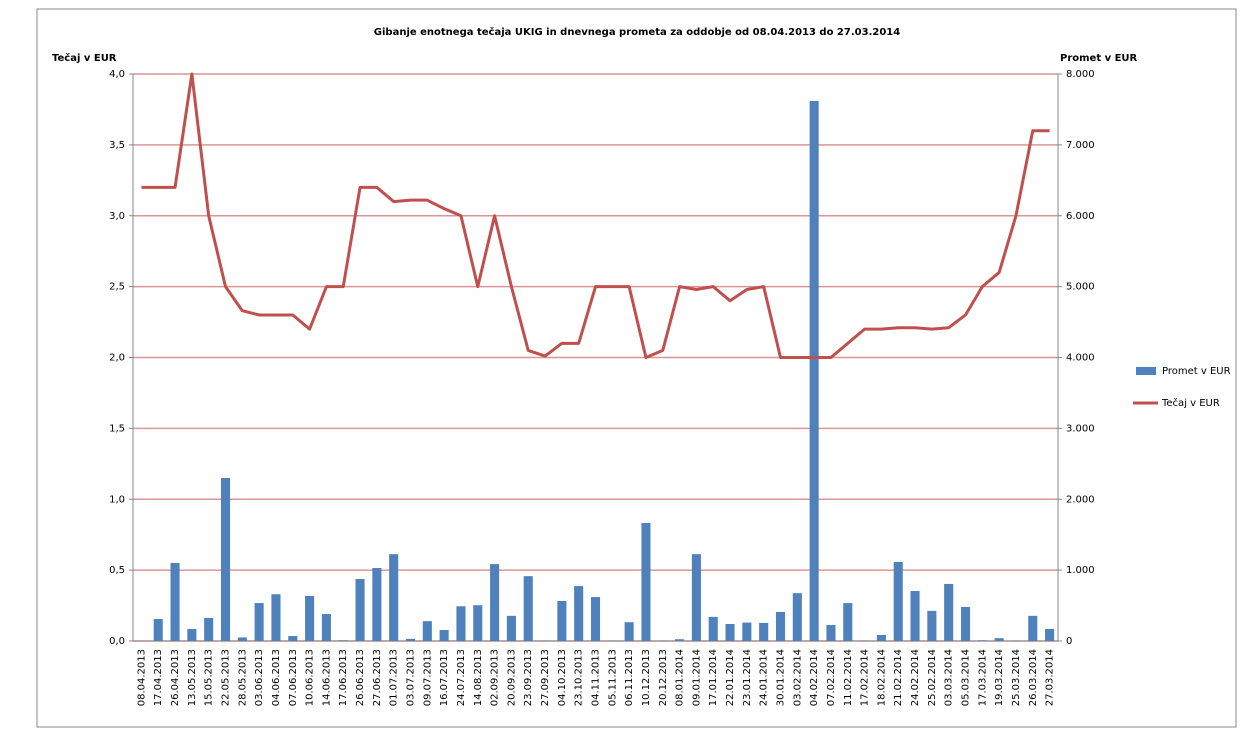 Image resolution: width=1242 pixels, height=735 pixels. Describe the element at coordinates (84, 58) in the screenshot. I see `y-axis-title: Tečaj v EUR` at that location.